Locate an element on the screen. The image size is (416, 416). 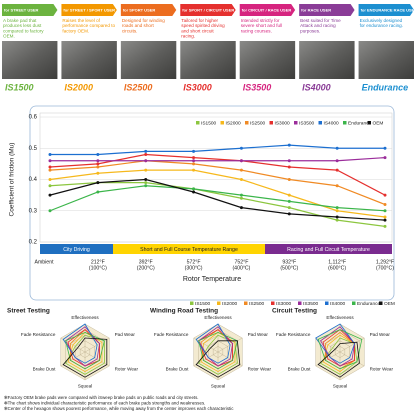
product-label: IS2500 is located at coordinates (138, 87).